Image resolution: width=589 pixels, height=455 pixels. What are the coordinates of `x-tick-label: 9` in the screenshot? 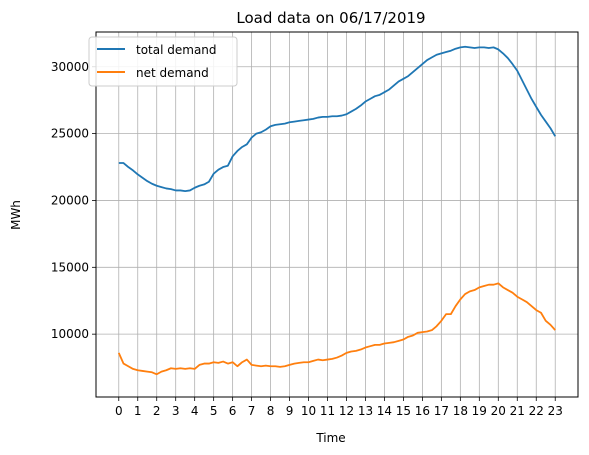 It's located at (290, 411).